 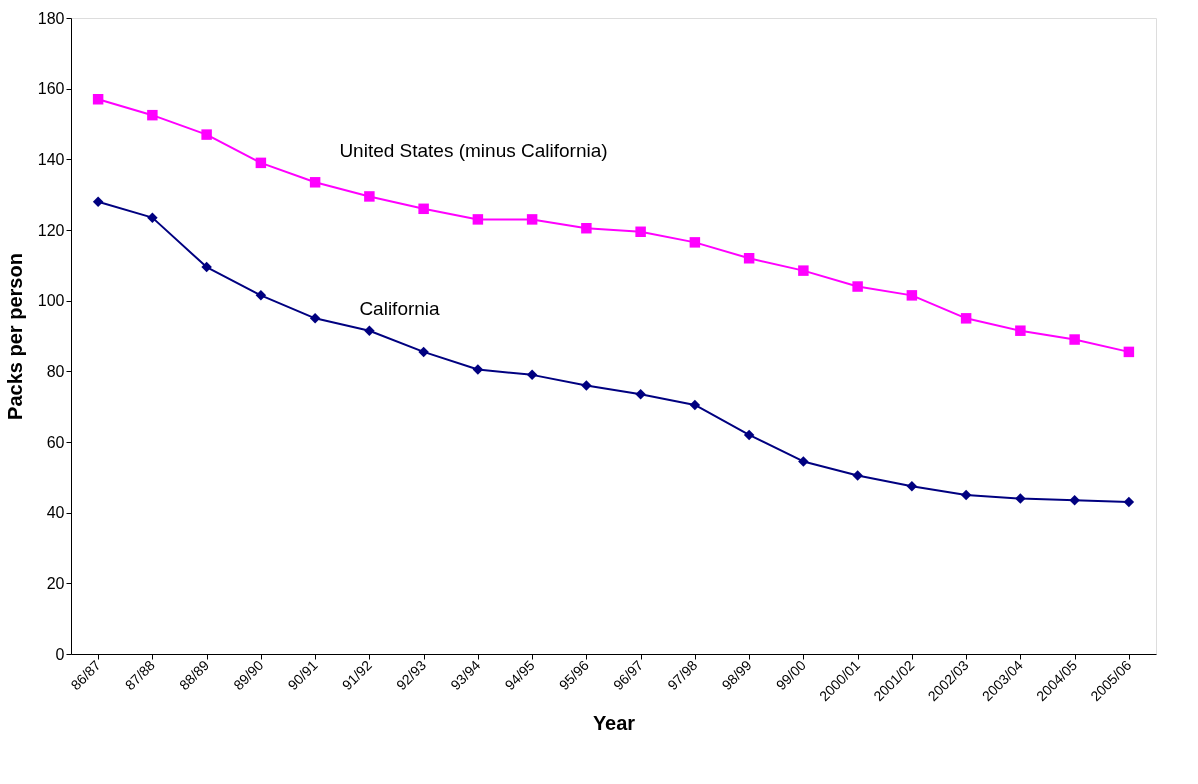 What do you see at coordinates (51, 159) in the screenshot?
I see `y-tick-label: 140` at bounding box center [51, 159].